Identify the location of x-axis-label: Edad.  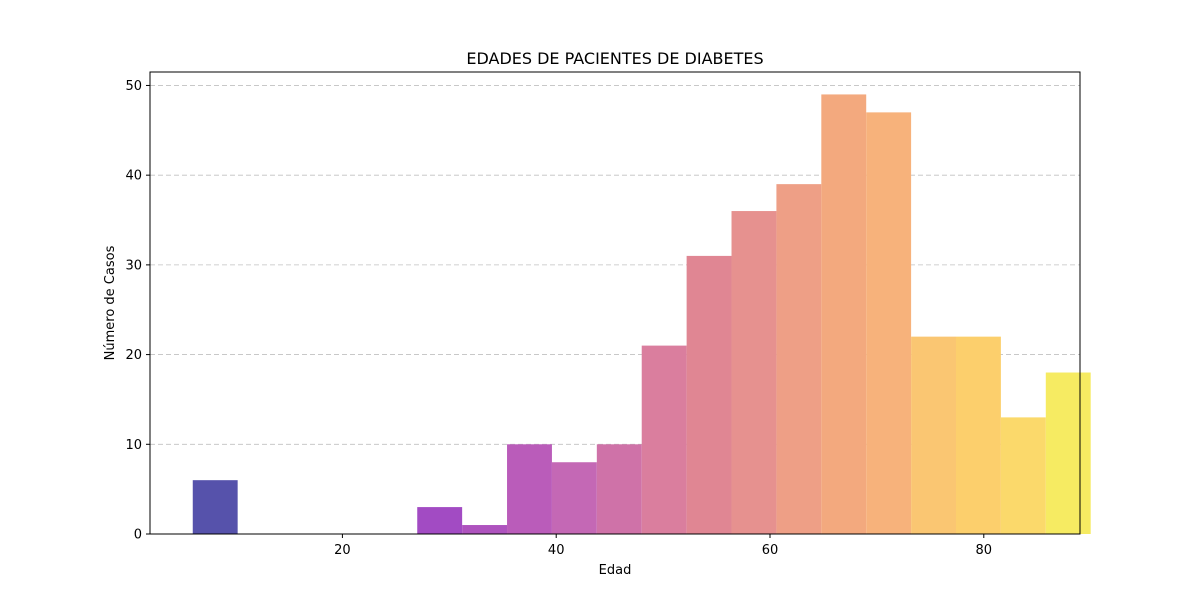
(615, 570).